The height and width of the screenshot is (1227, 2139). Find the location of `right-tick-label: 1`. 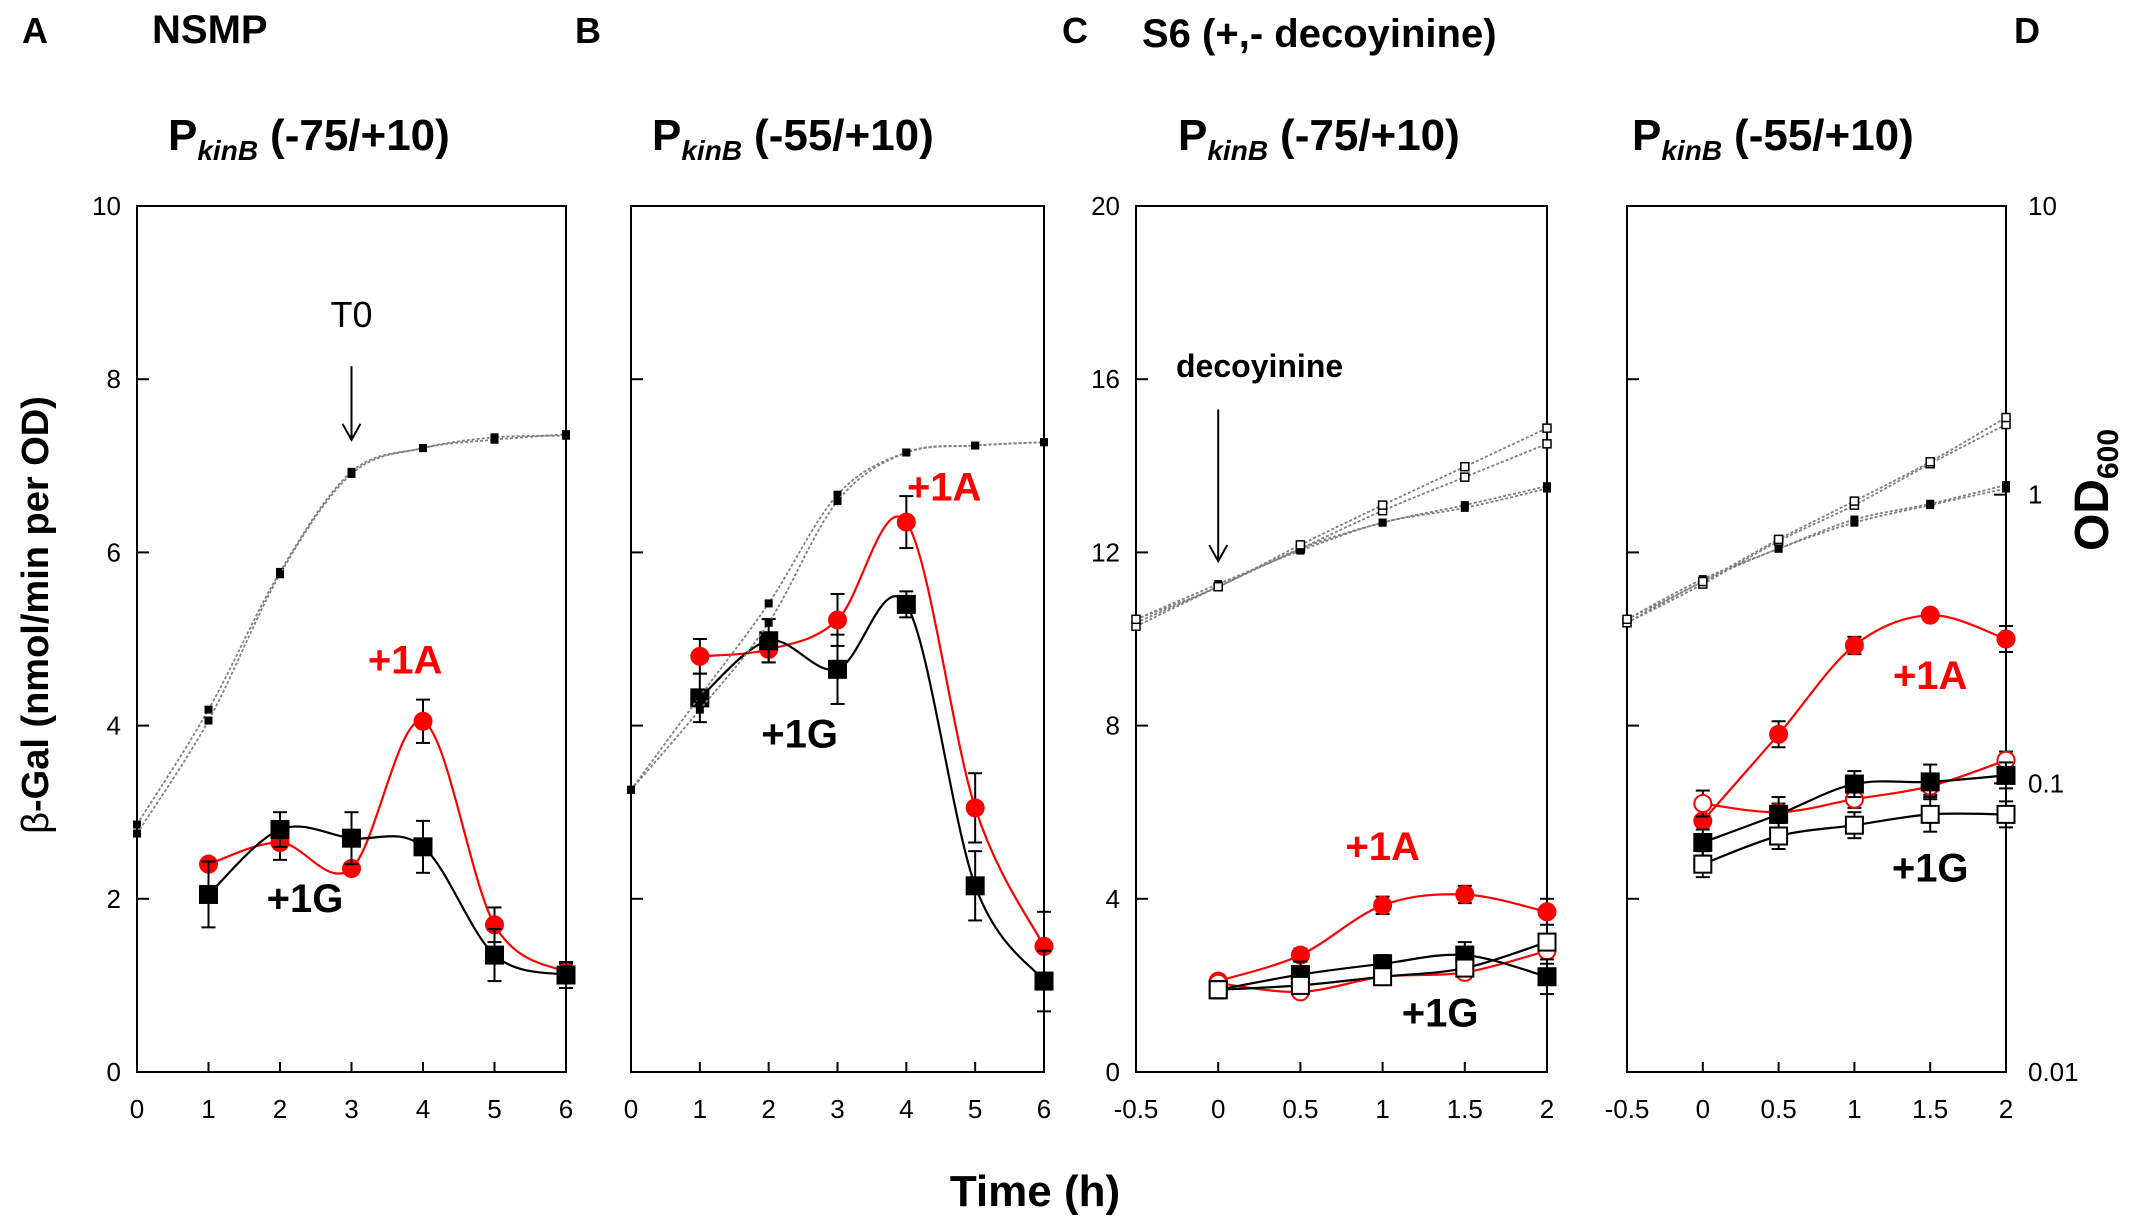

right-tick-label: 1 is located at coordinates (2035, 495).